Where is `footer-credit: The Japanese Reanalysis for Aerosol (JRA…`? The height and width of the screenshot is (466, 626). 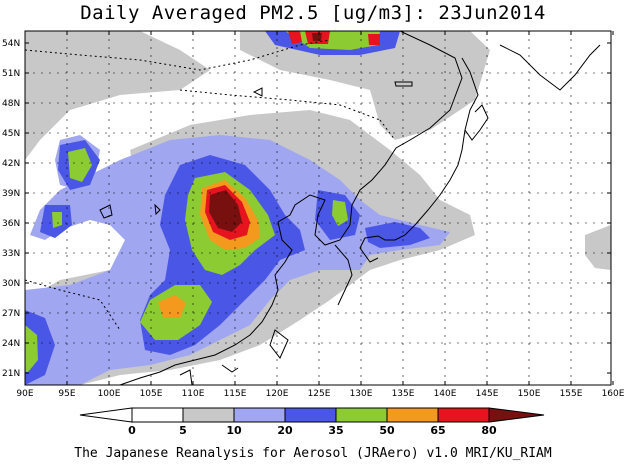
footer-credit: The Japanese Reanalysis for Aerosol (JRA… is located at coordinates (313, 453).